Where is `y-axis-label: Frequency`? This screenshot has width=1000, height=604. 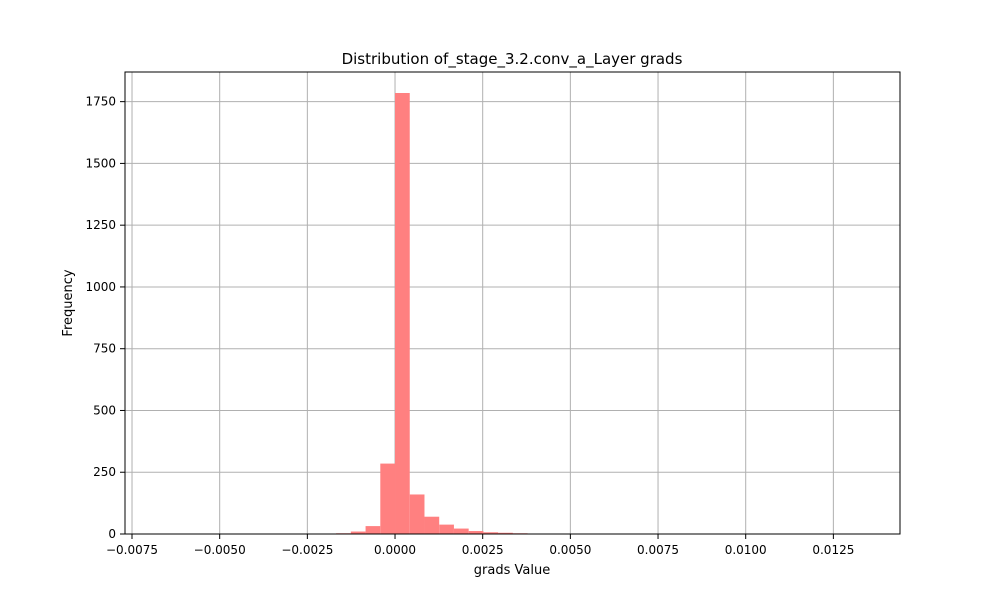 y-axis-label: Frequency is located at coordinates (68, 302).